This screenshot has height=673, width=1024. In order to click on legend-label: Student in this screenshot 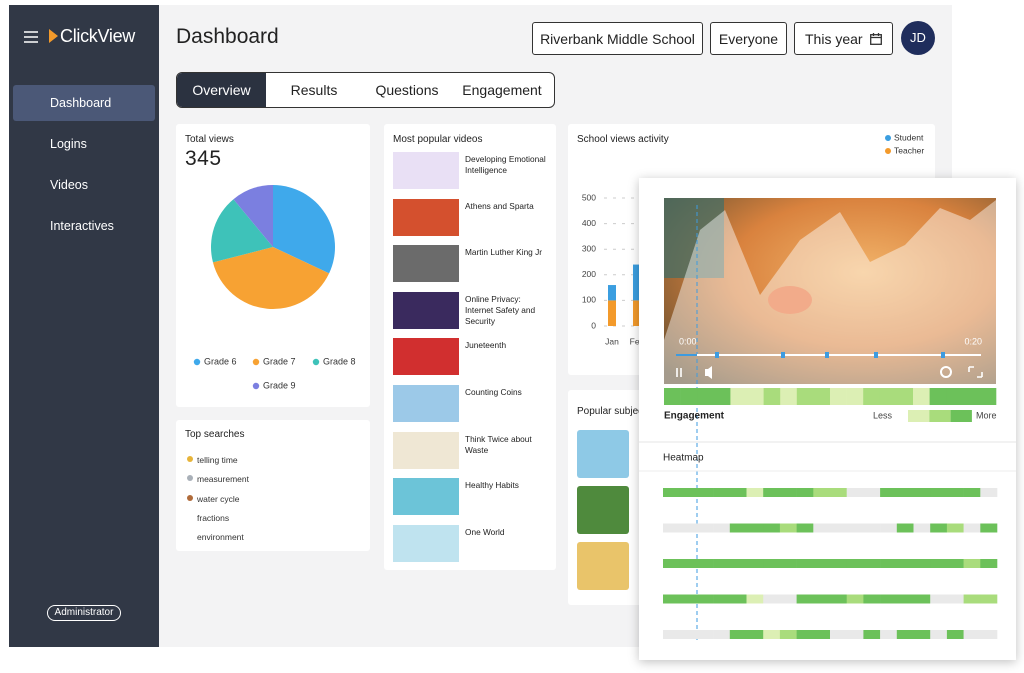, I will do `click(909, 137)`.